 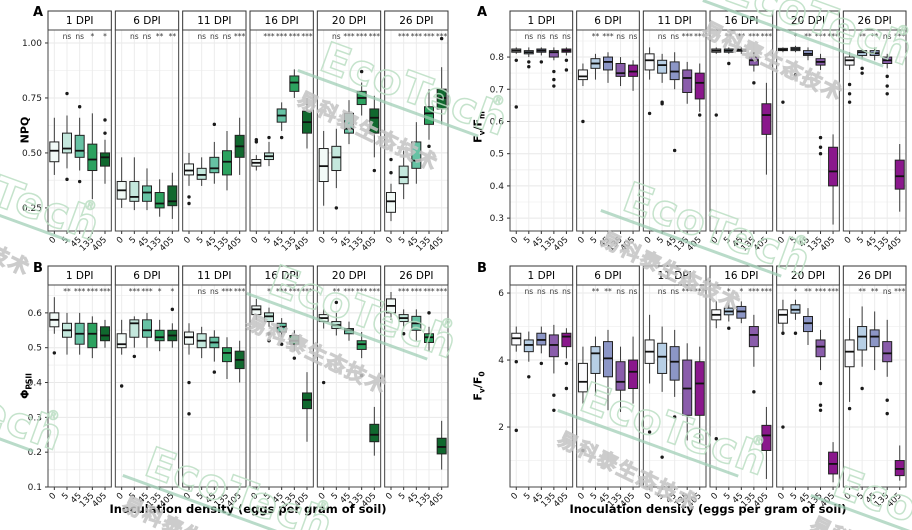 What do you see at coordinates (214, 21) in the screenshot?
I see `facet-strip-label: 11 DPI` at bounding box center [214, 21].